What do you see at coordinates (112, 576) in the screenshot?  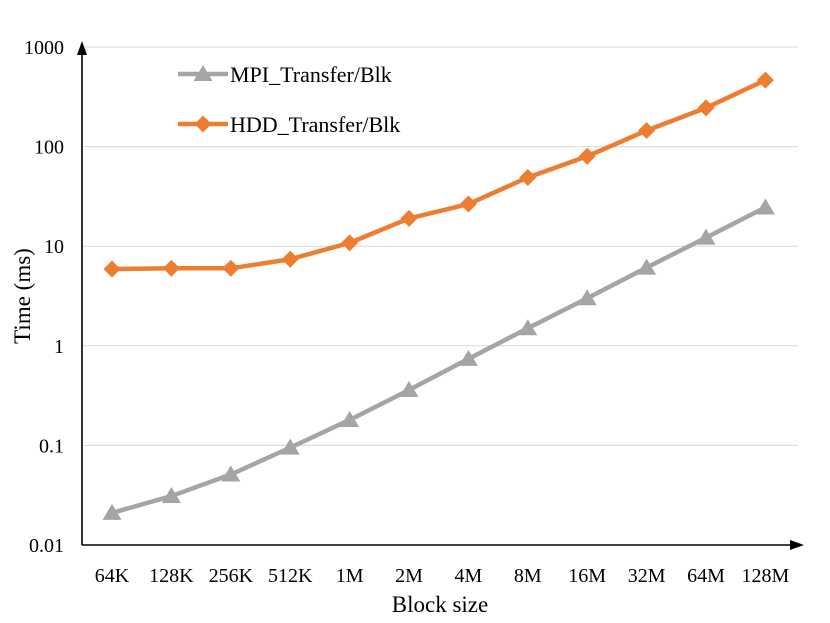 I see `x-tick-label: 64K` at bounding box center [112, 576].